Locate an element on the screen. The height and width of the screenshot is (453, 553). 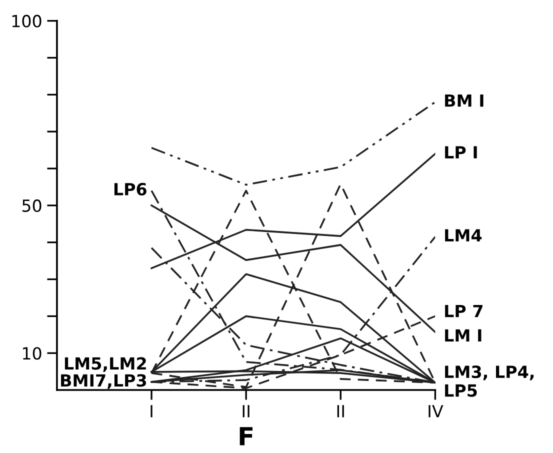
annotation: LM5,LM2 is located at coordinates (105, 364).